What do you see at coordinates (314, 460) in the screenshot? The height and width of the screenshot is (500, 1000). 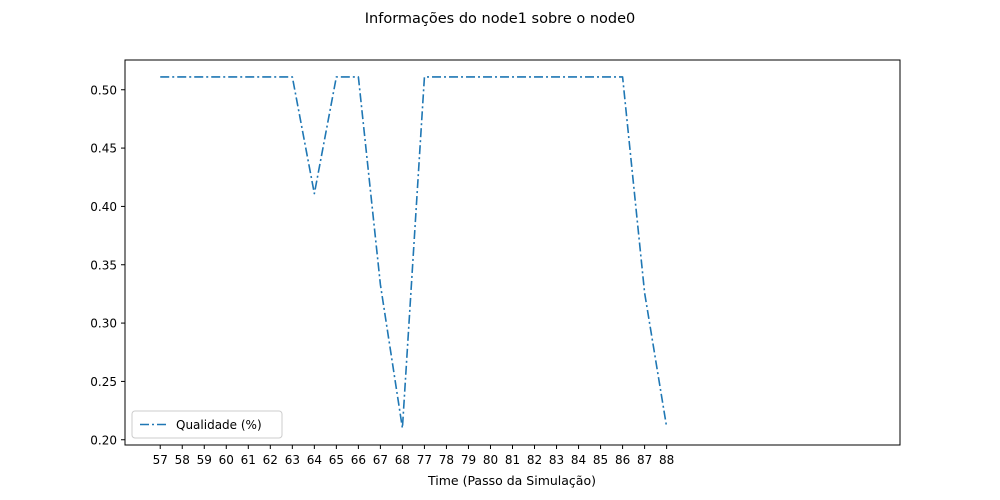 I see `x-tick-label: 64` at bounding box center [314, 460].